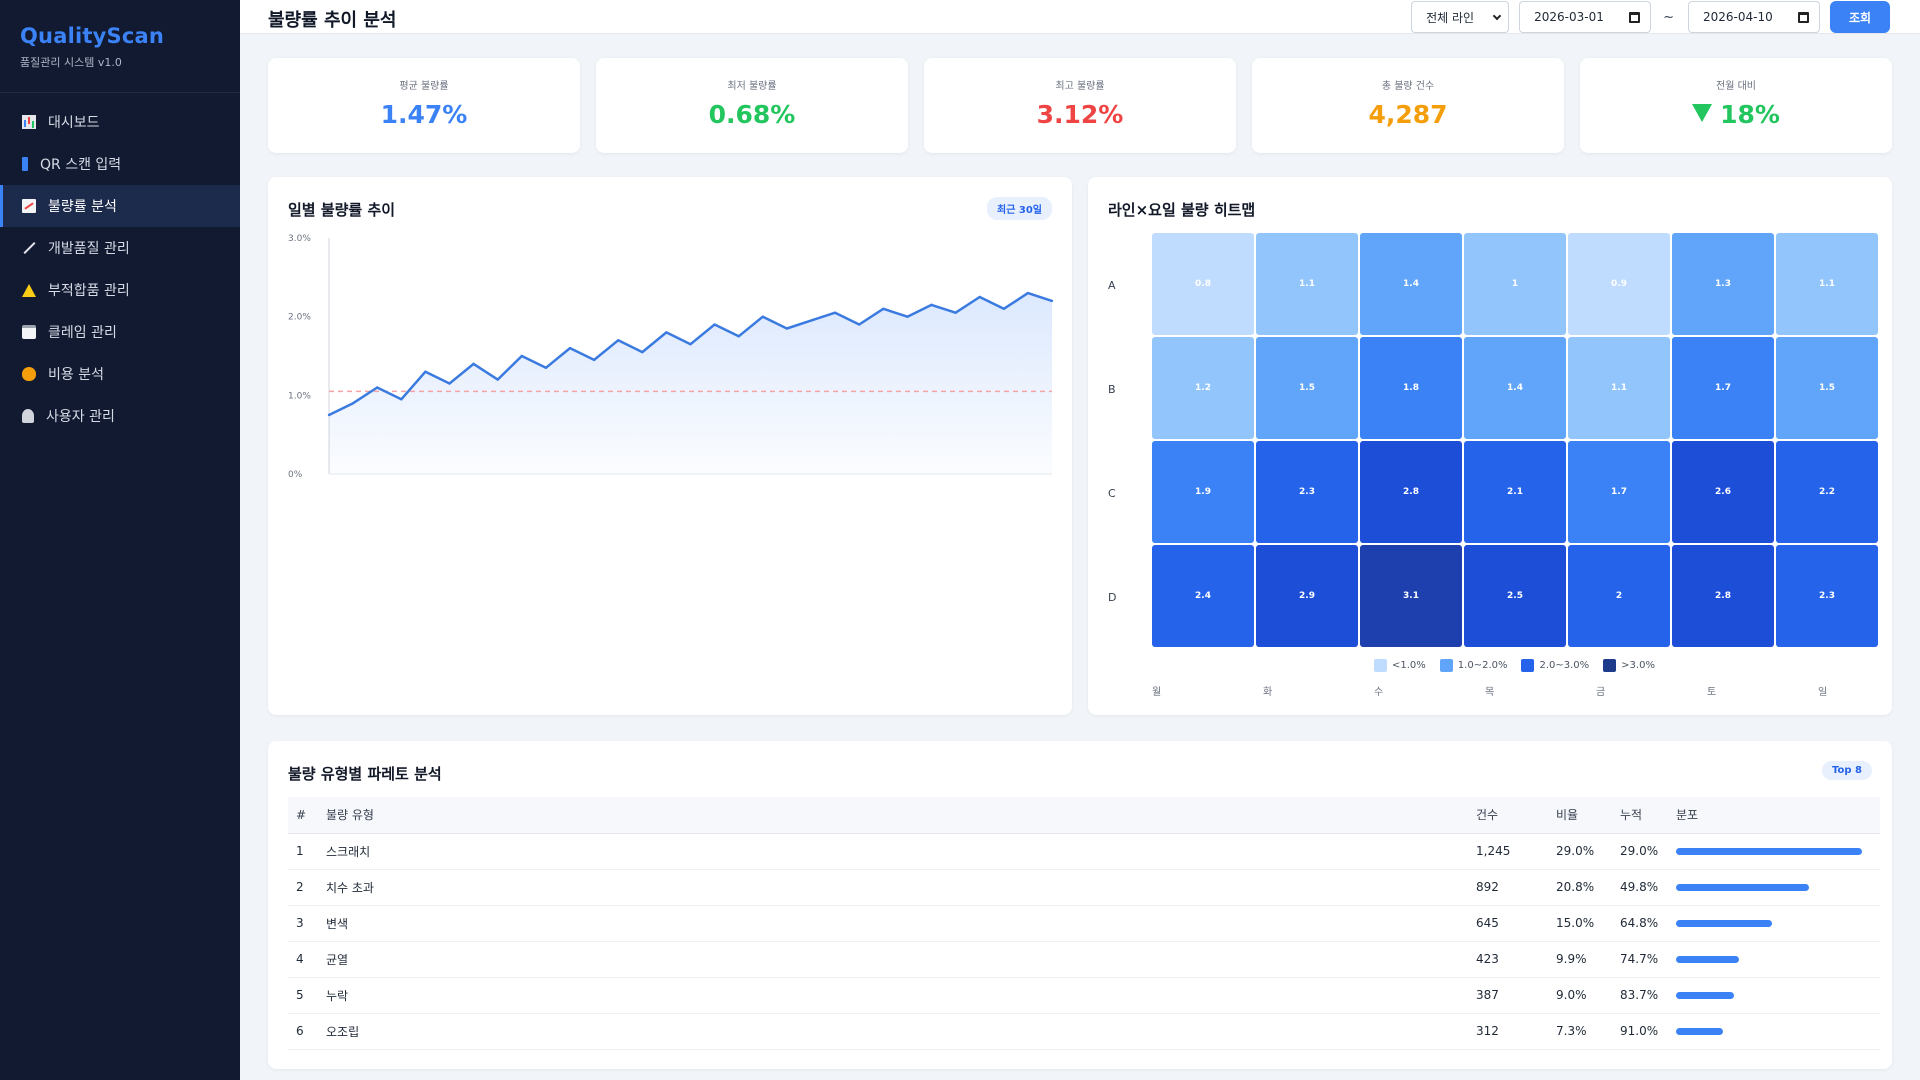 The width and height of the screenshot is (1920, 1080). What do you see at coordinates (1084, 995) in the screenshot?
I see `table-row: 5 누락 387 9.0% 83.7%` at bounding box center [1084, 995].